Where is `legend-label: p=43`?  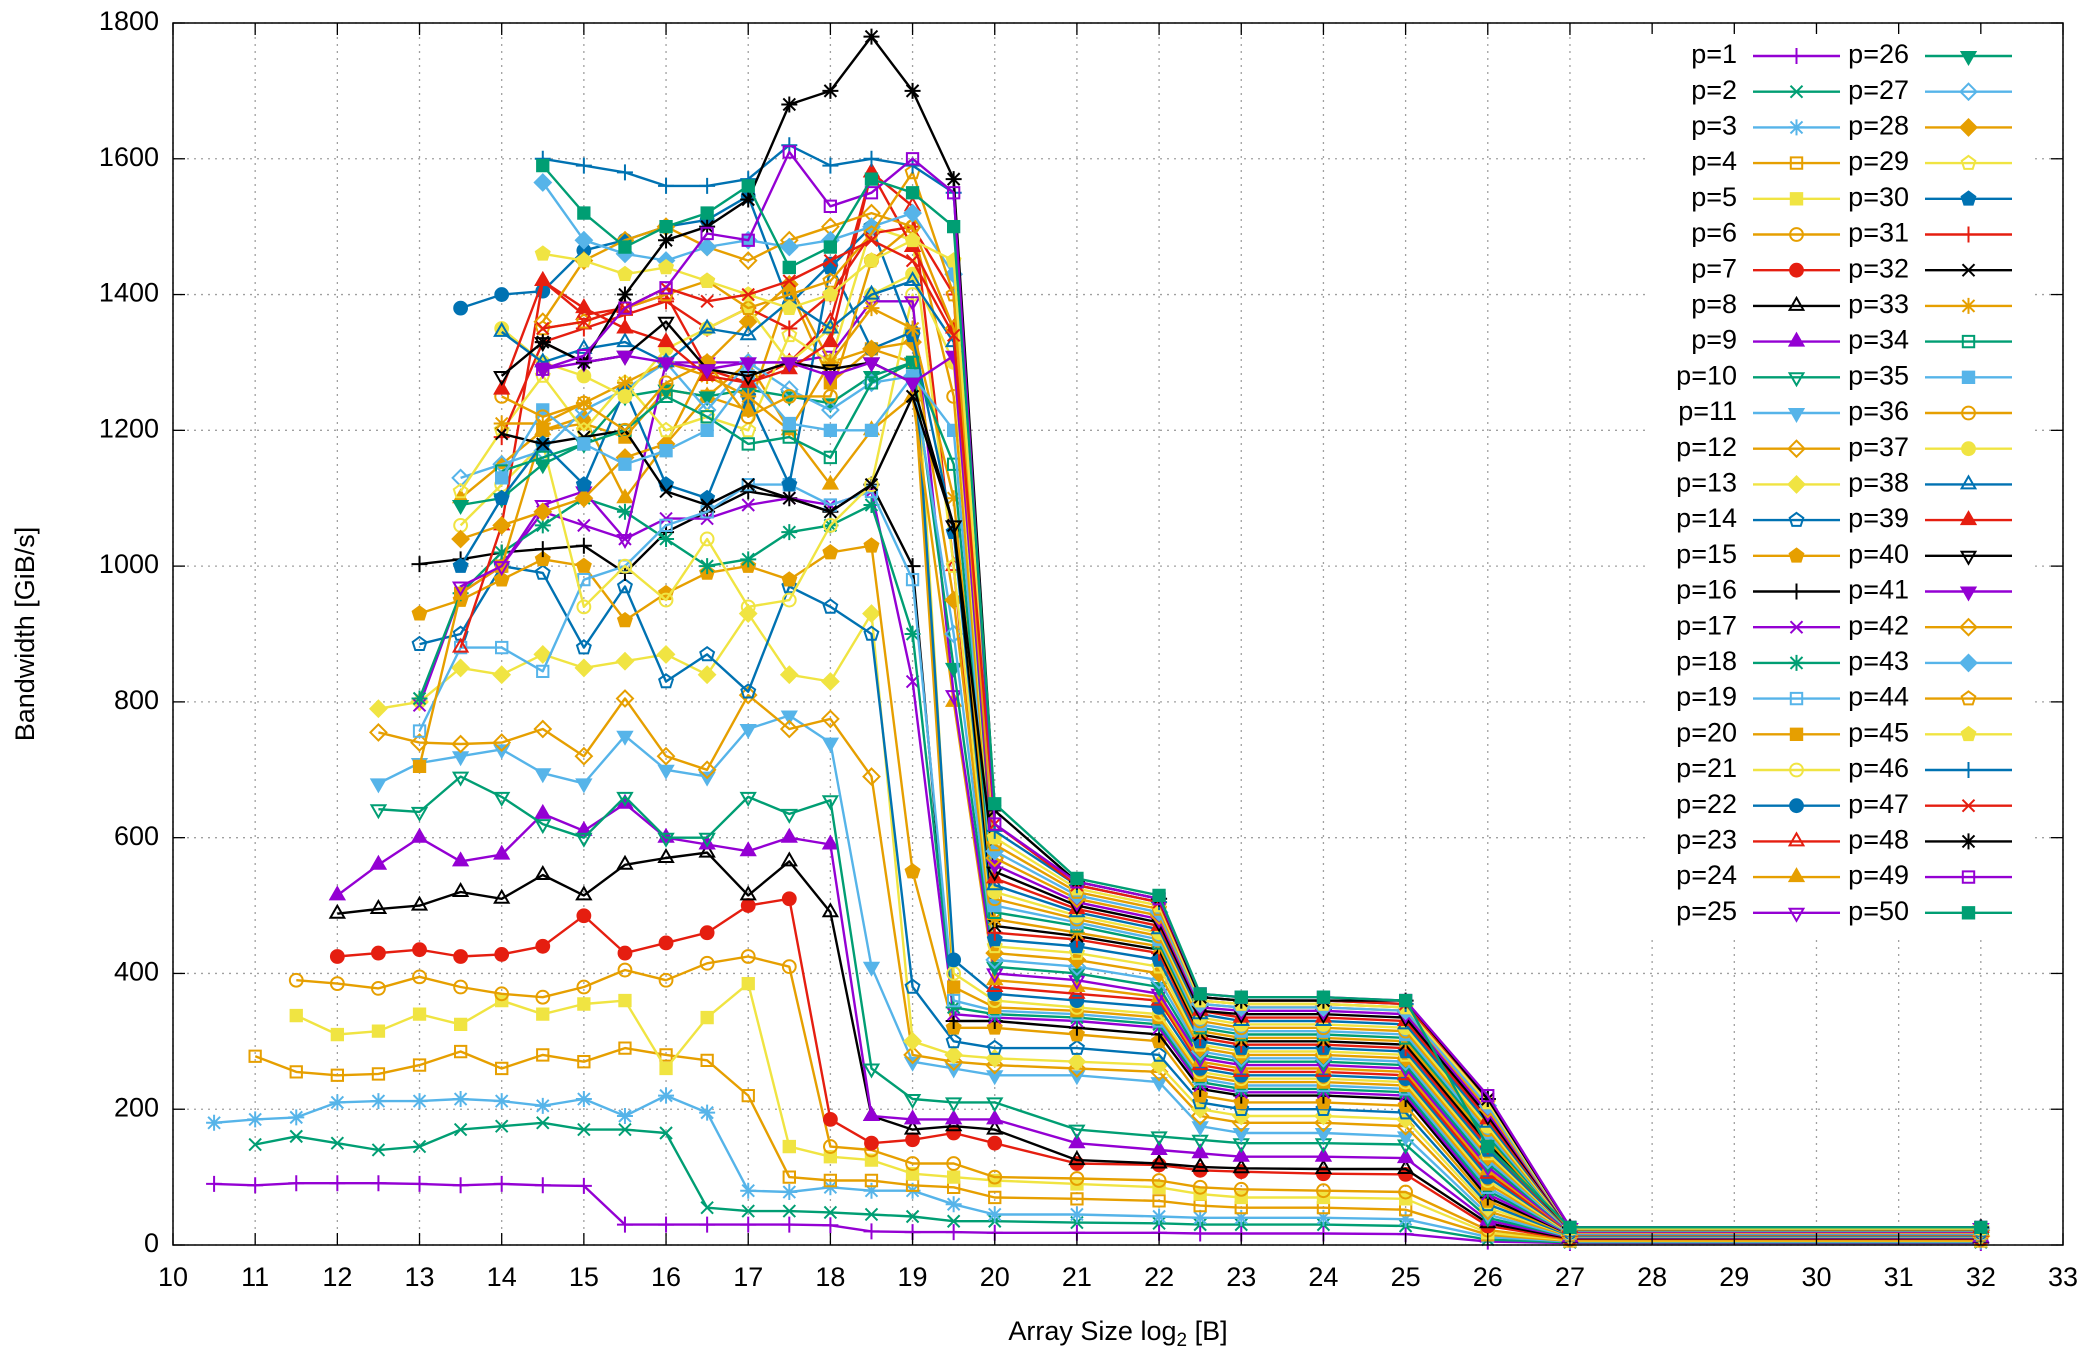
legend-label: p=43 is located at coordinates (1878, 661).